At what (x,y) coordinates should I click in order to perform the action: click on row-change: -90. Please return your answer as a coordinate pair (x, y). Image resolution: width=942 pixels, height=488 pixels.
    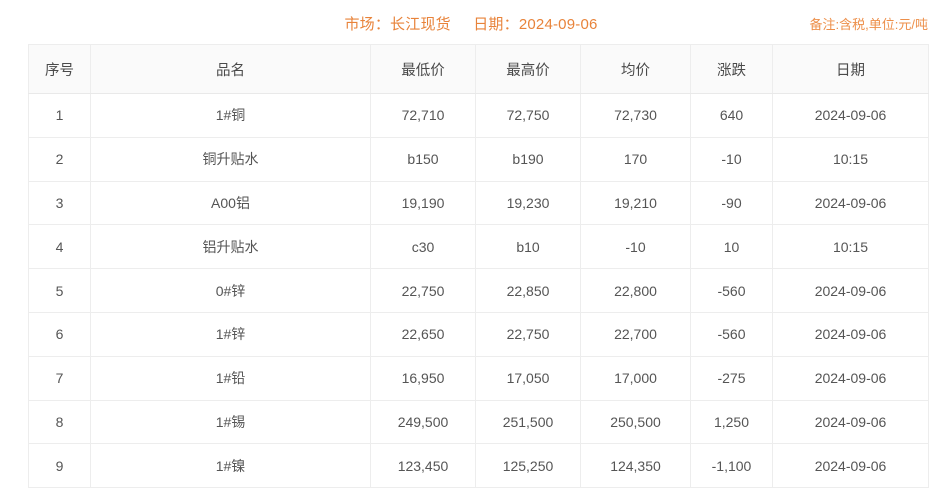
    Looking at the image, I should click on (731, 203).